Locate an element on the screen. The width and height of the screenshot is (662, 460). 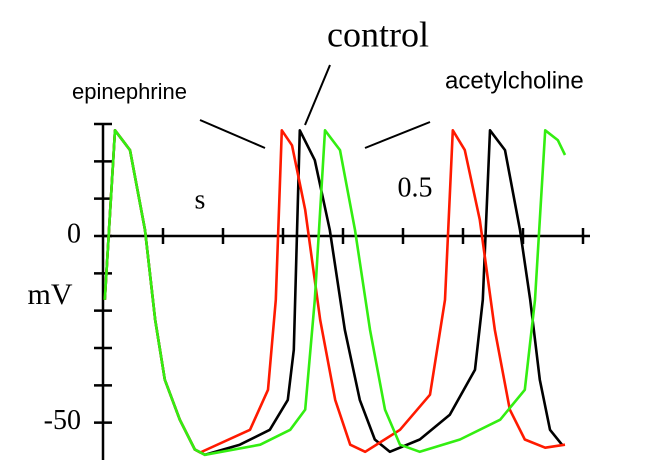
annotation: control is located at coordinates (378, 34).